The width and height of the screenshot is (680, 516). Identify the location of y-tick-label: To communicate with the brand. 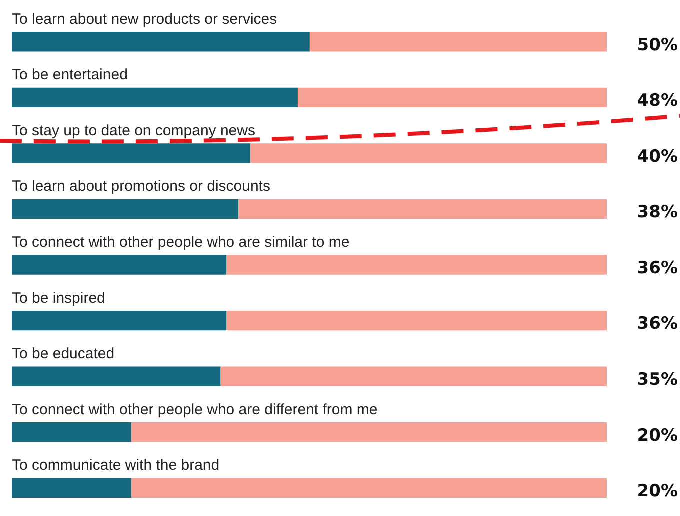
(116, 465).